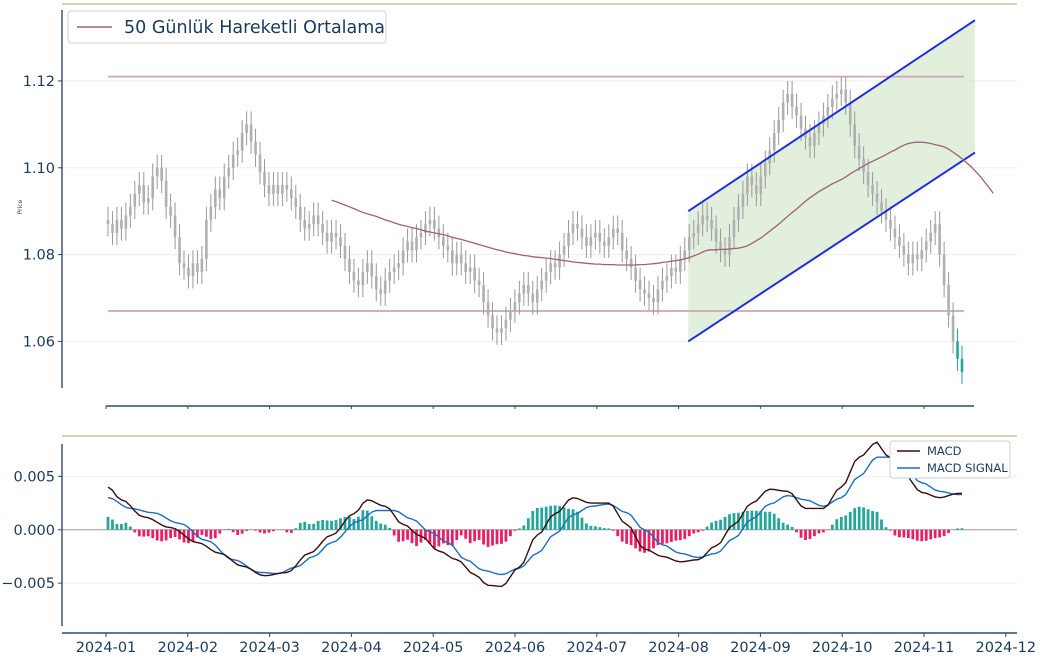 This screenshot has height=659, width=1050. Describe the element at coordinates (254, 28) in the screenshot. I see `price-legend-label: 50 Günlük Hareketli Ortalama` at that location.